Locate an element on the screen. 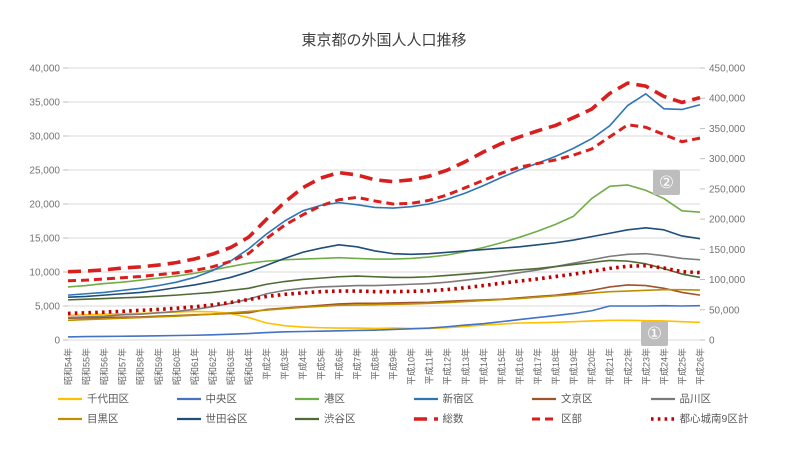 This screenshot has width=800, height=450. x-axis-label: 平成23年 is located at coordinates (645, 366).